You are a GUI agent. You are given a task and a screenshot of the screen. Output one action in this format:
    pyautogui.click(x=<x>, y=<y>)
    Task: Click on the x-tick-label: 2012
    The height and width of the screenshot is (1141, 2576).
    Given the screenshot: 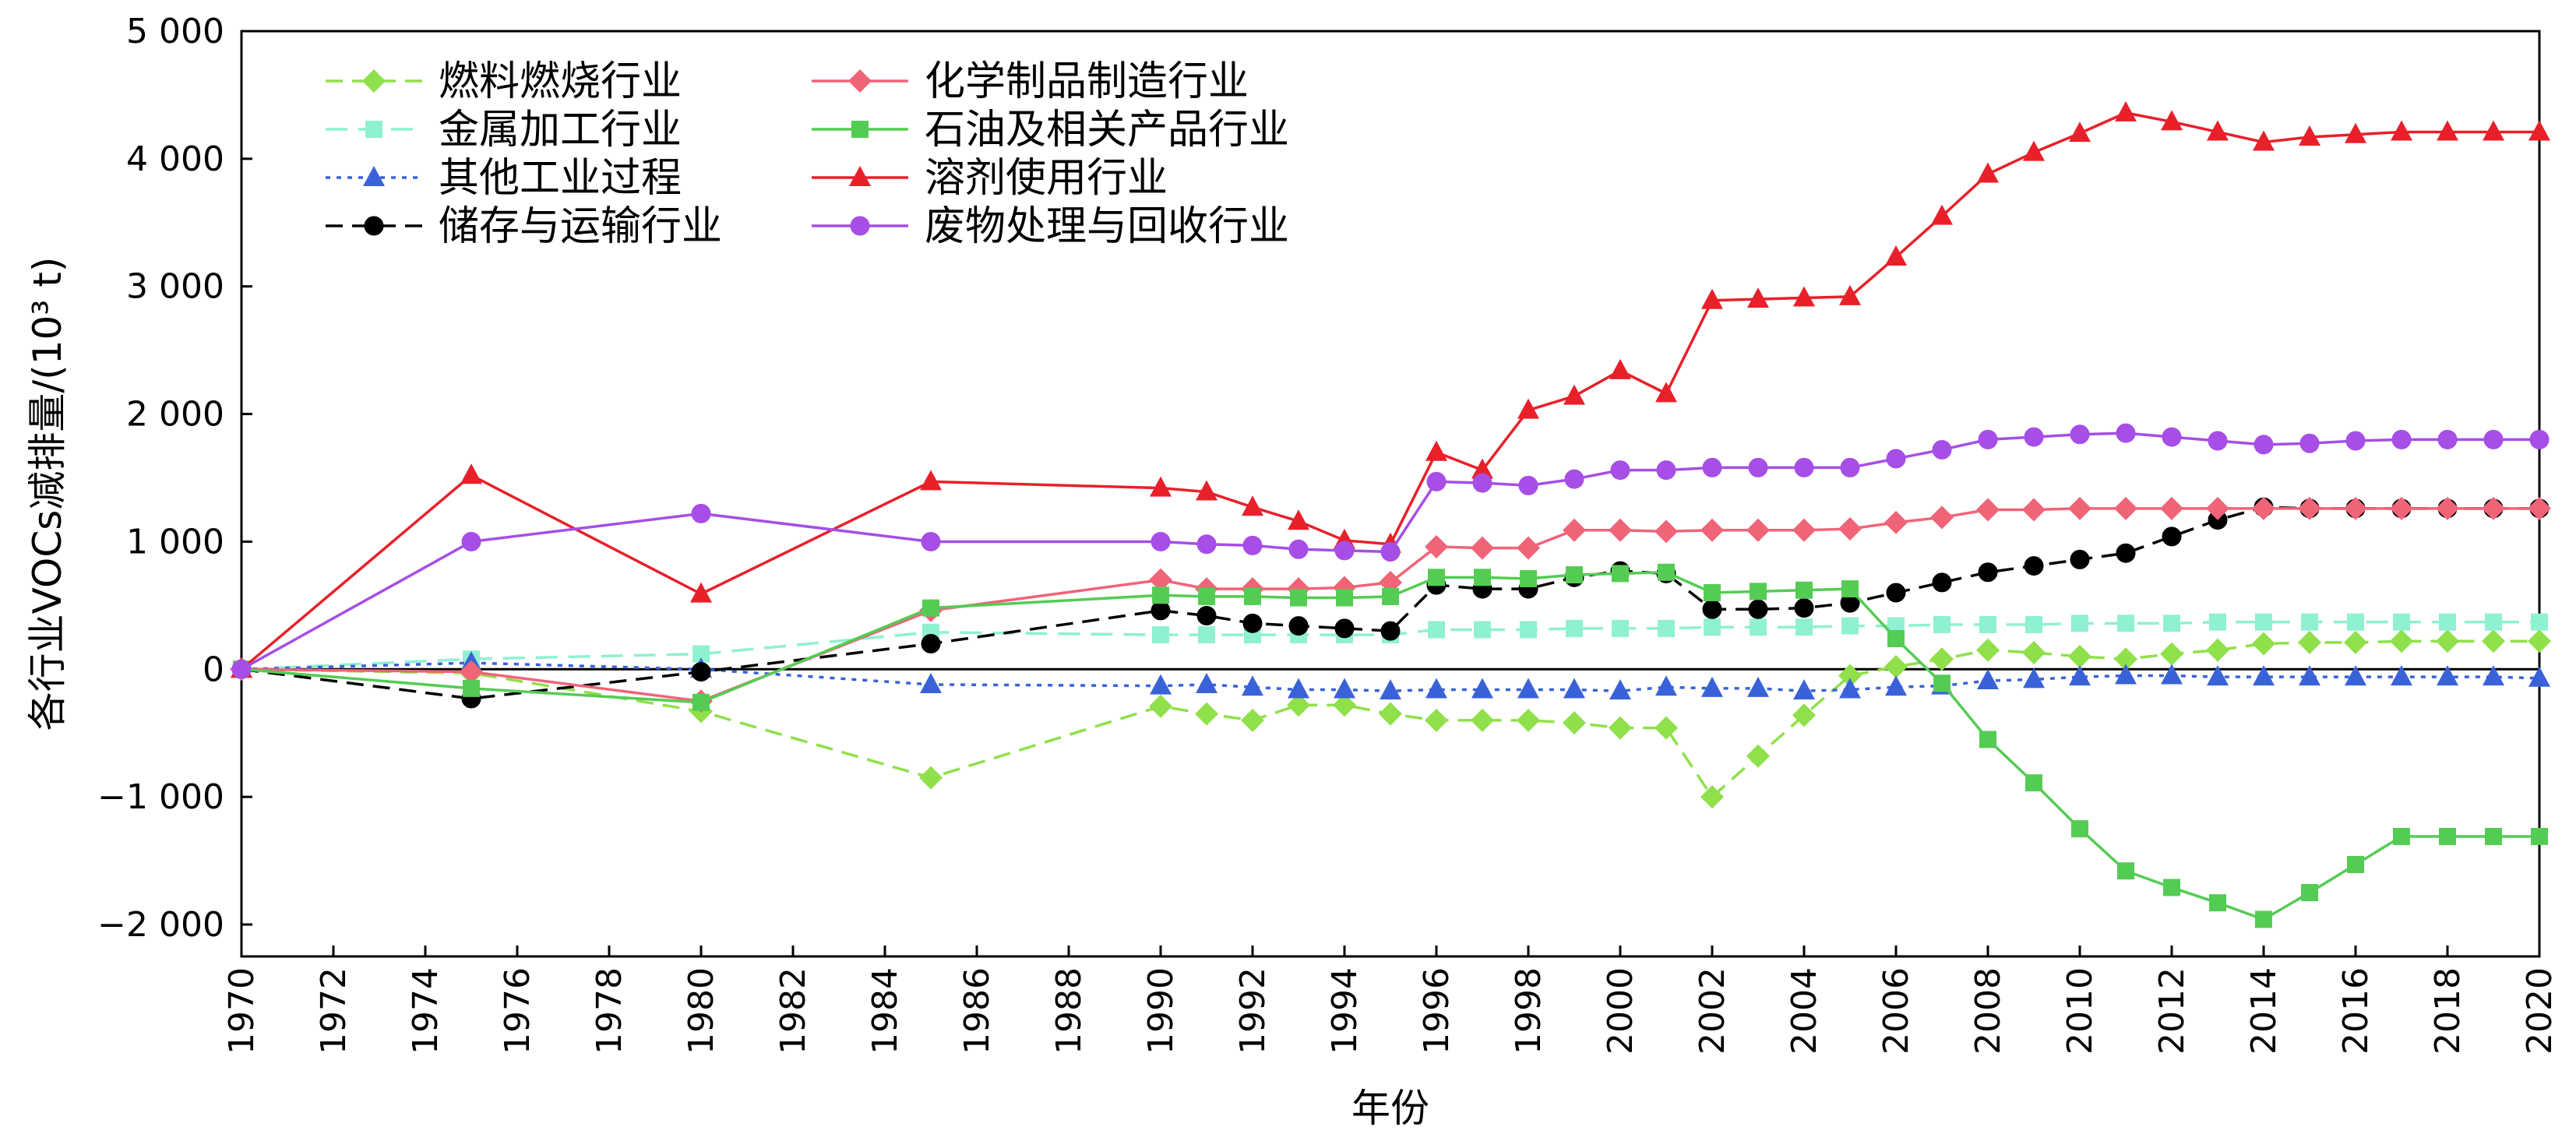 What is the action you would take?
    pyautogui.click(x=2172, y=1011)
    